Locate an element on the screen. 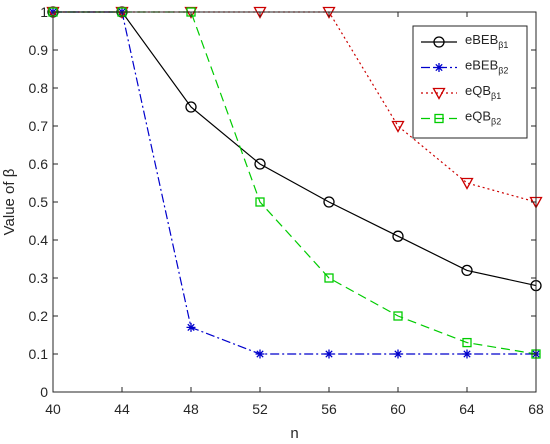  x-tick-label: 40 is located at coordinates (53, 409).